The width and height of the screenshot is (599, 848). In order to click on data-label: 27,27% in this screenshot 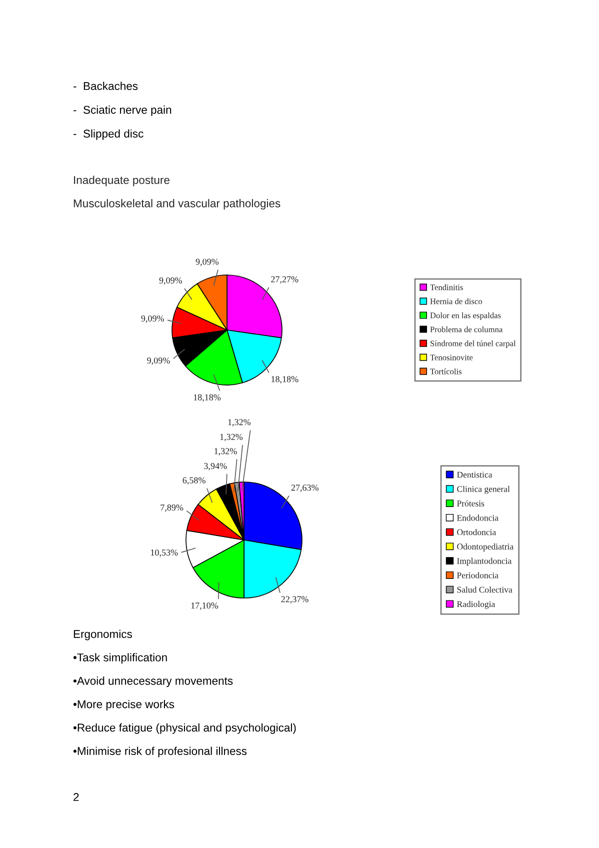, I will do `click(284, 280)`.